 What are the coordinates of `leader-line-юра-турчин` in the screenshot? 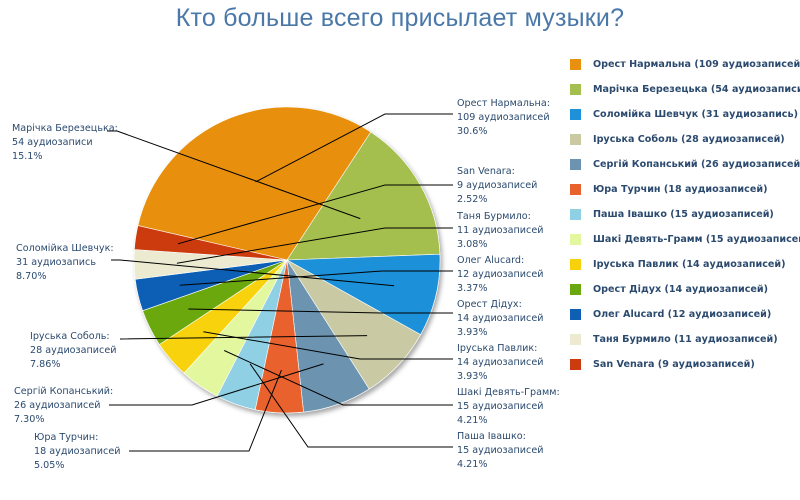 It's located at (205, 410).